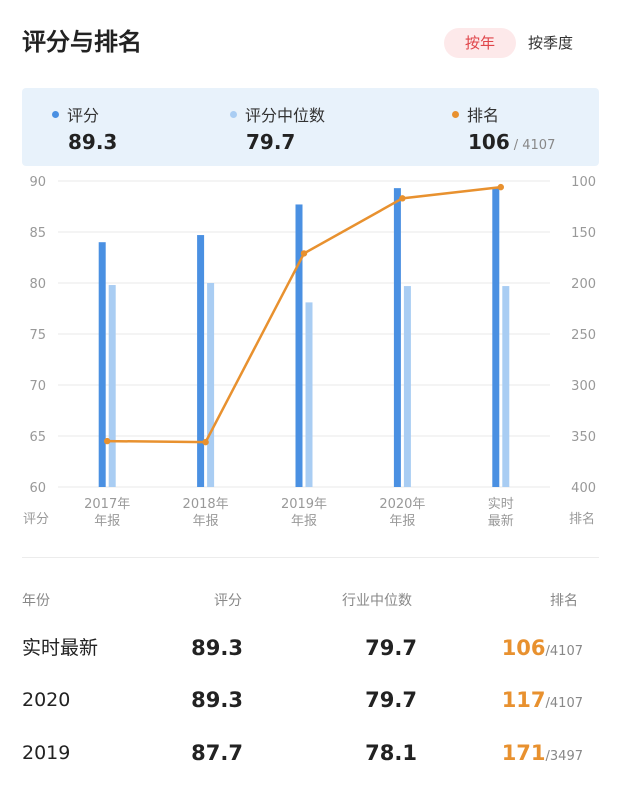 Image resolution: width=621 pixels, height=793 pixels. Describe the element at coordinates (564, 601) in the screenshot. I see `header-rank: 排名` at that location.